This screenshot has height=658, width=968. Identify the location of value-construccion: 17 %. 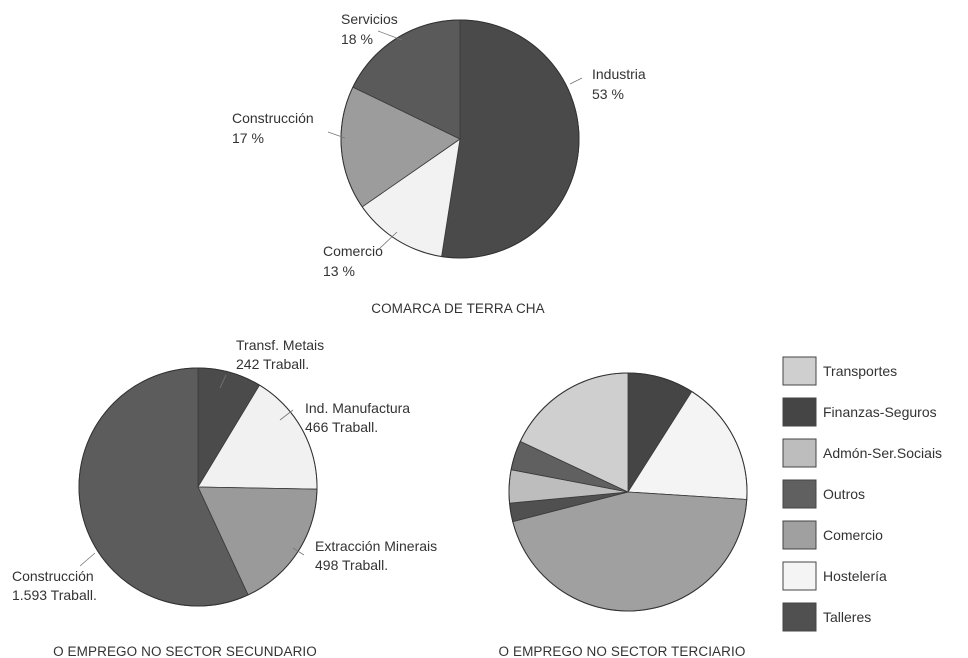
(248, 138).